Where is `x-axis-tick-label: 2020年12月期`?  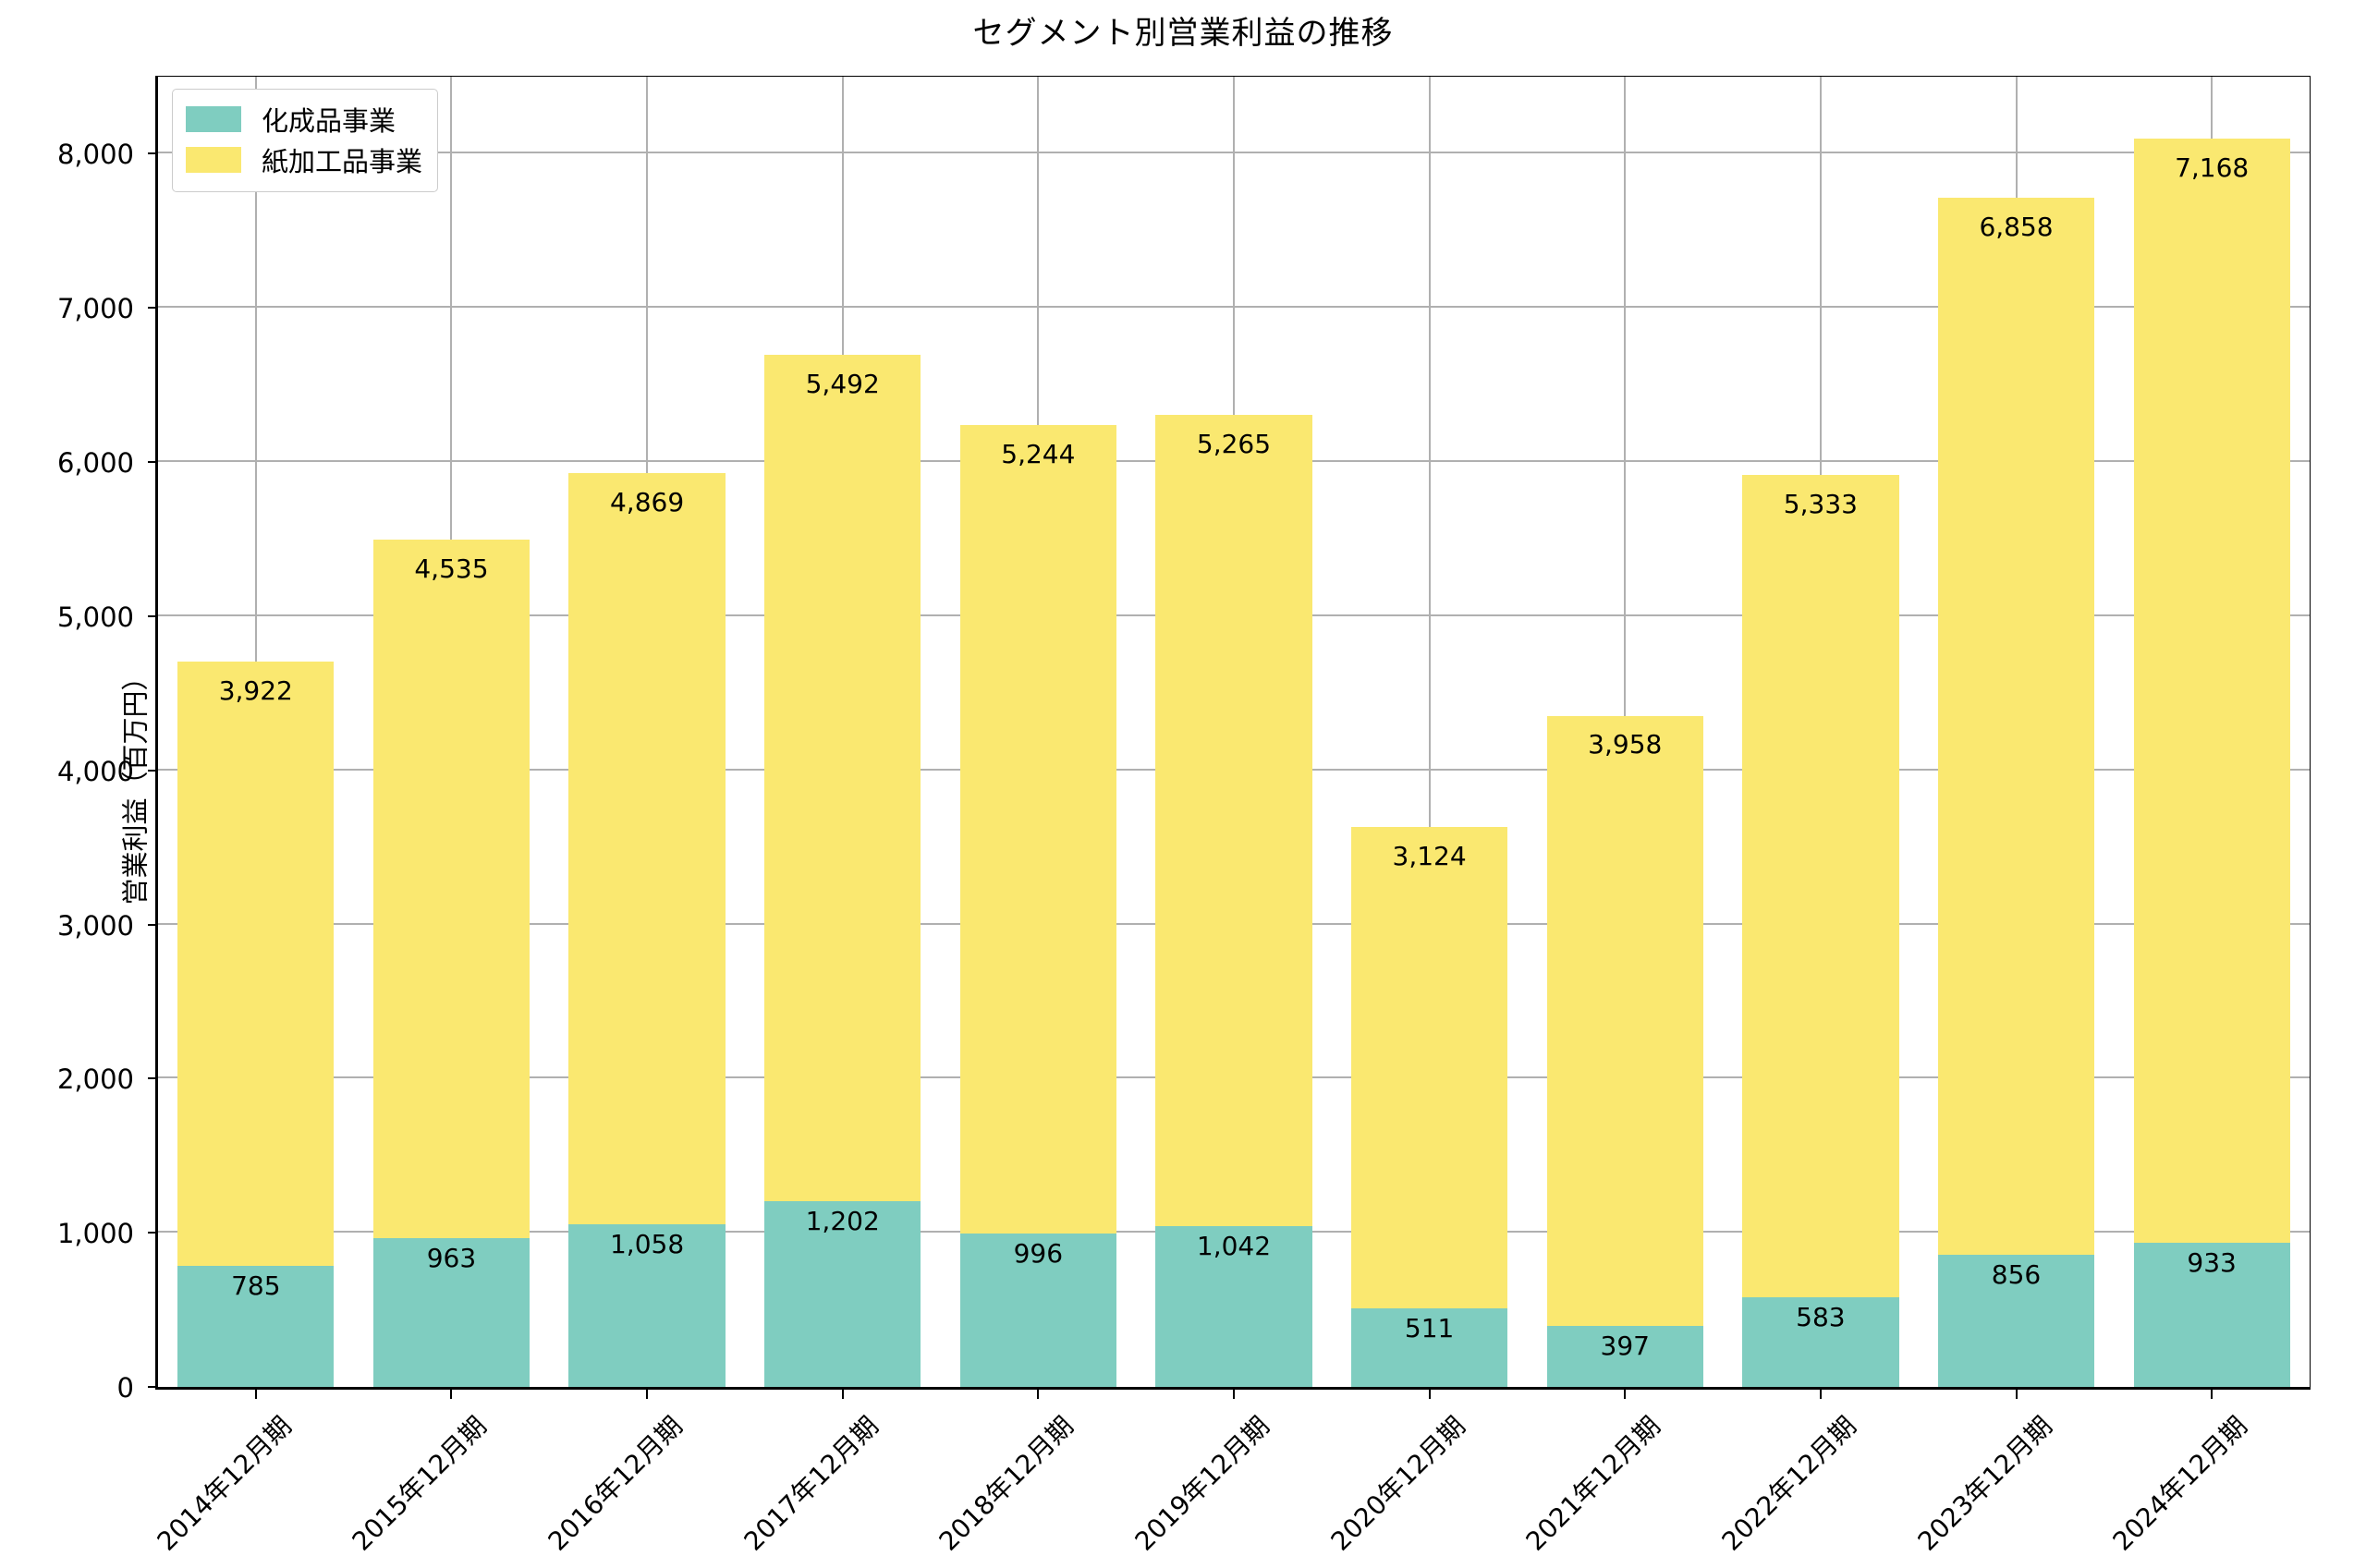 x-axis-tick-label: 2020年12月期 is located at coordinates (1397, 1483).